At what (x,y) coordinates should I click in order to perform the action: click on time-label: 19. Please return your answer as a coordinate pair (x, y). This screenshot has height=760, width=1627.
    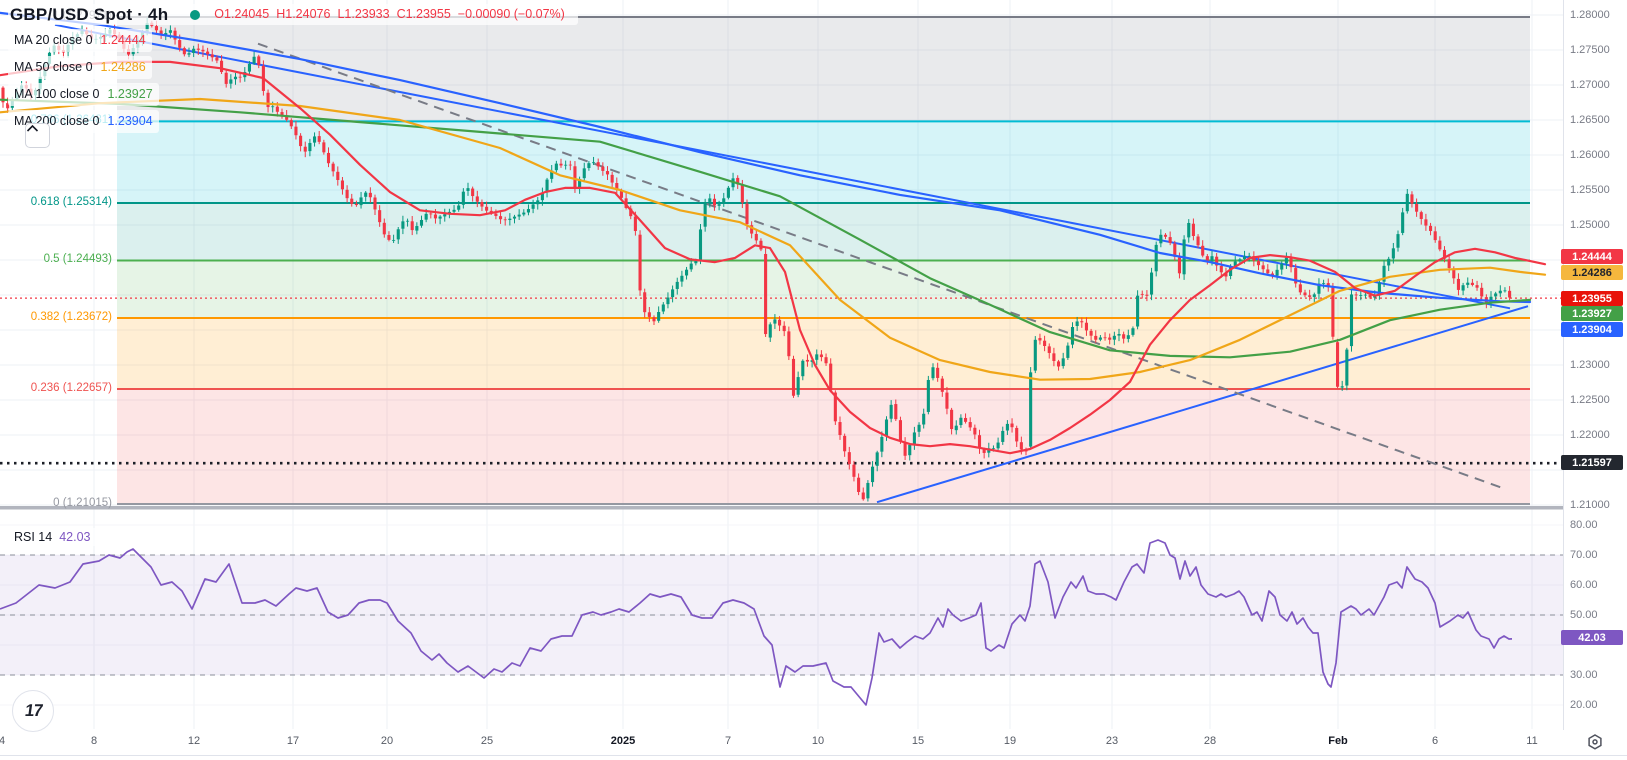
    Looking at the image, I should click on (1010, 741).